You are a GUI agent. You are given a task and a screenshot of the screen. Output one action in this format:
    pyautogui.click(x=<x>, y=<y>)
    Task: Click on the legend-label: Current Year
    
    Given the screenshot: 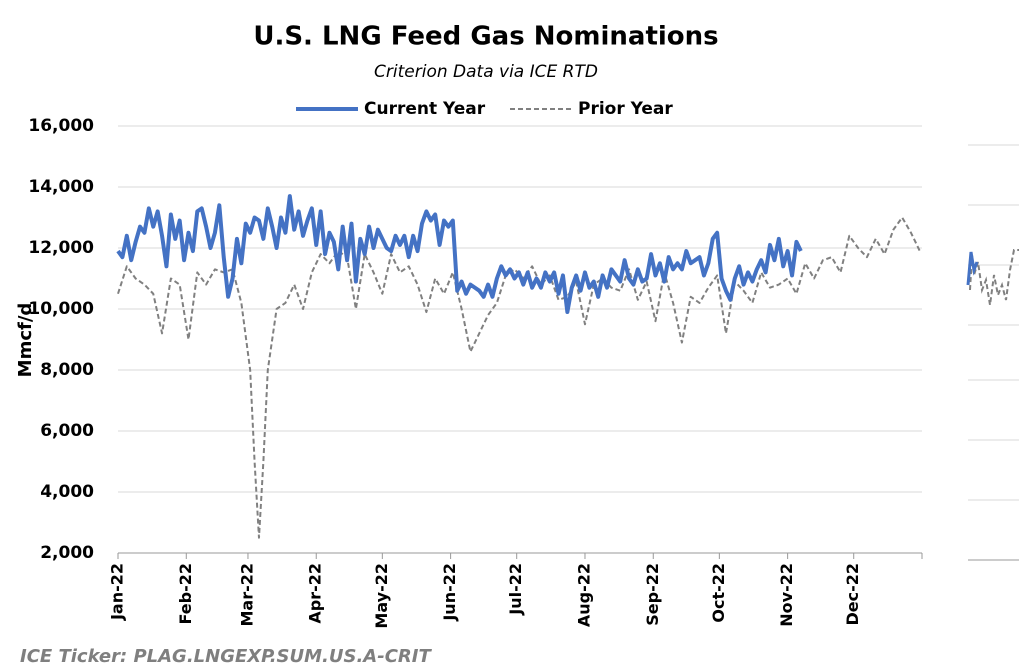 What is the action you would take?
    pyautogui.click(x=425, y=109)
    